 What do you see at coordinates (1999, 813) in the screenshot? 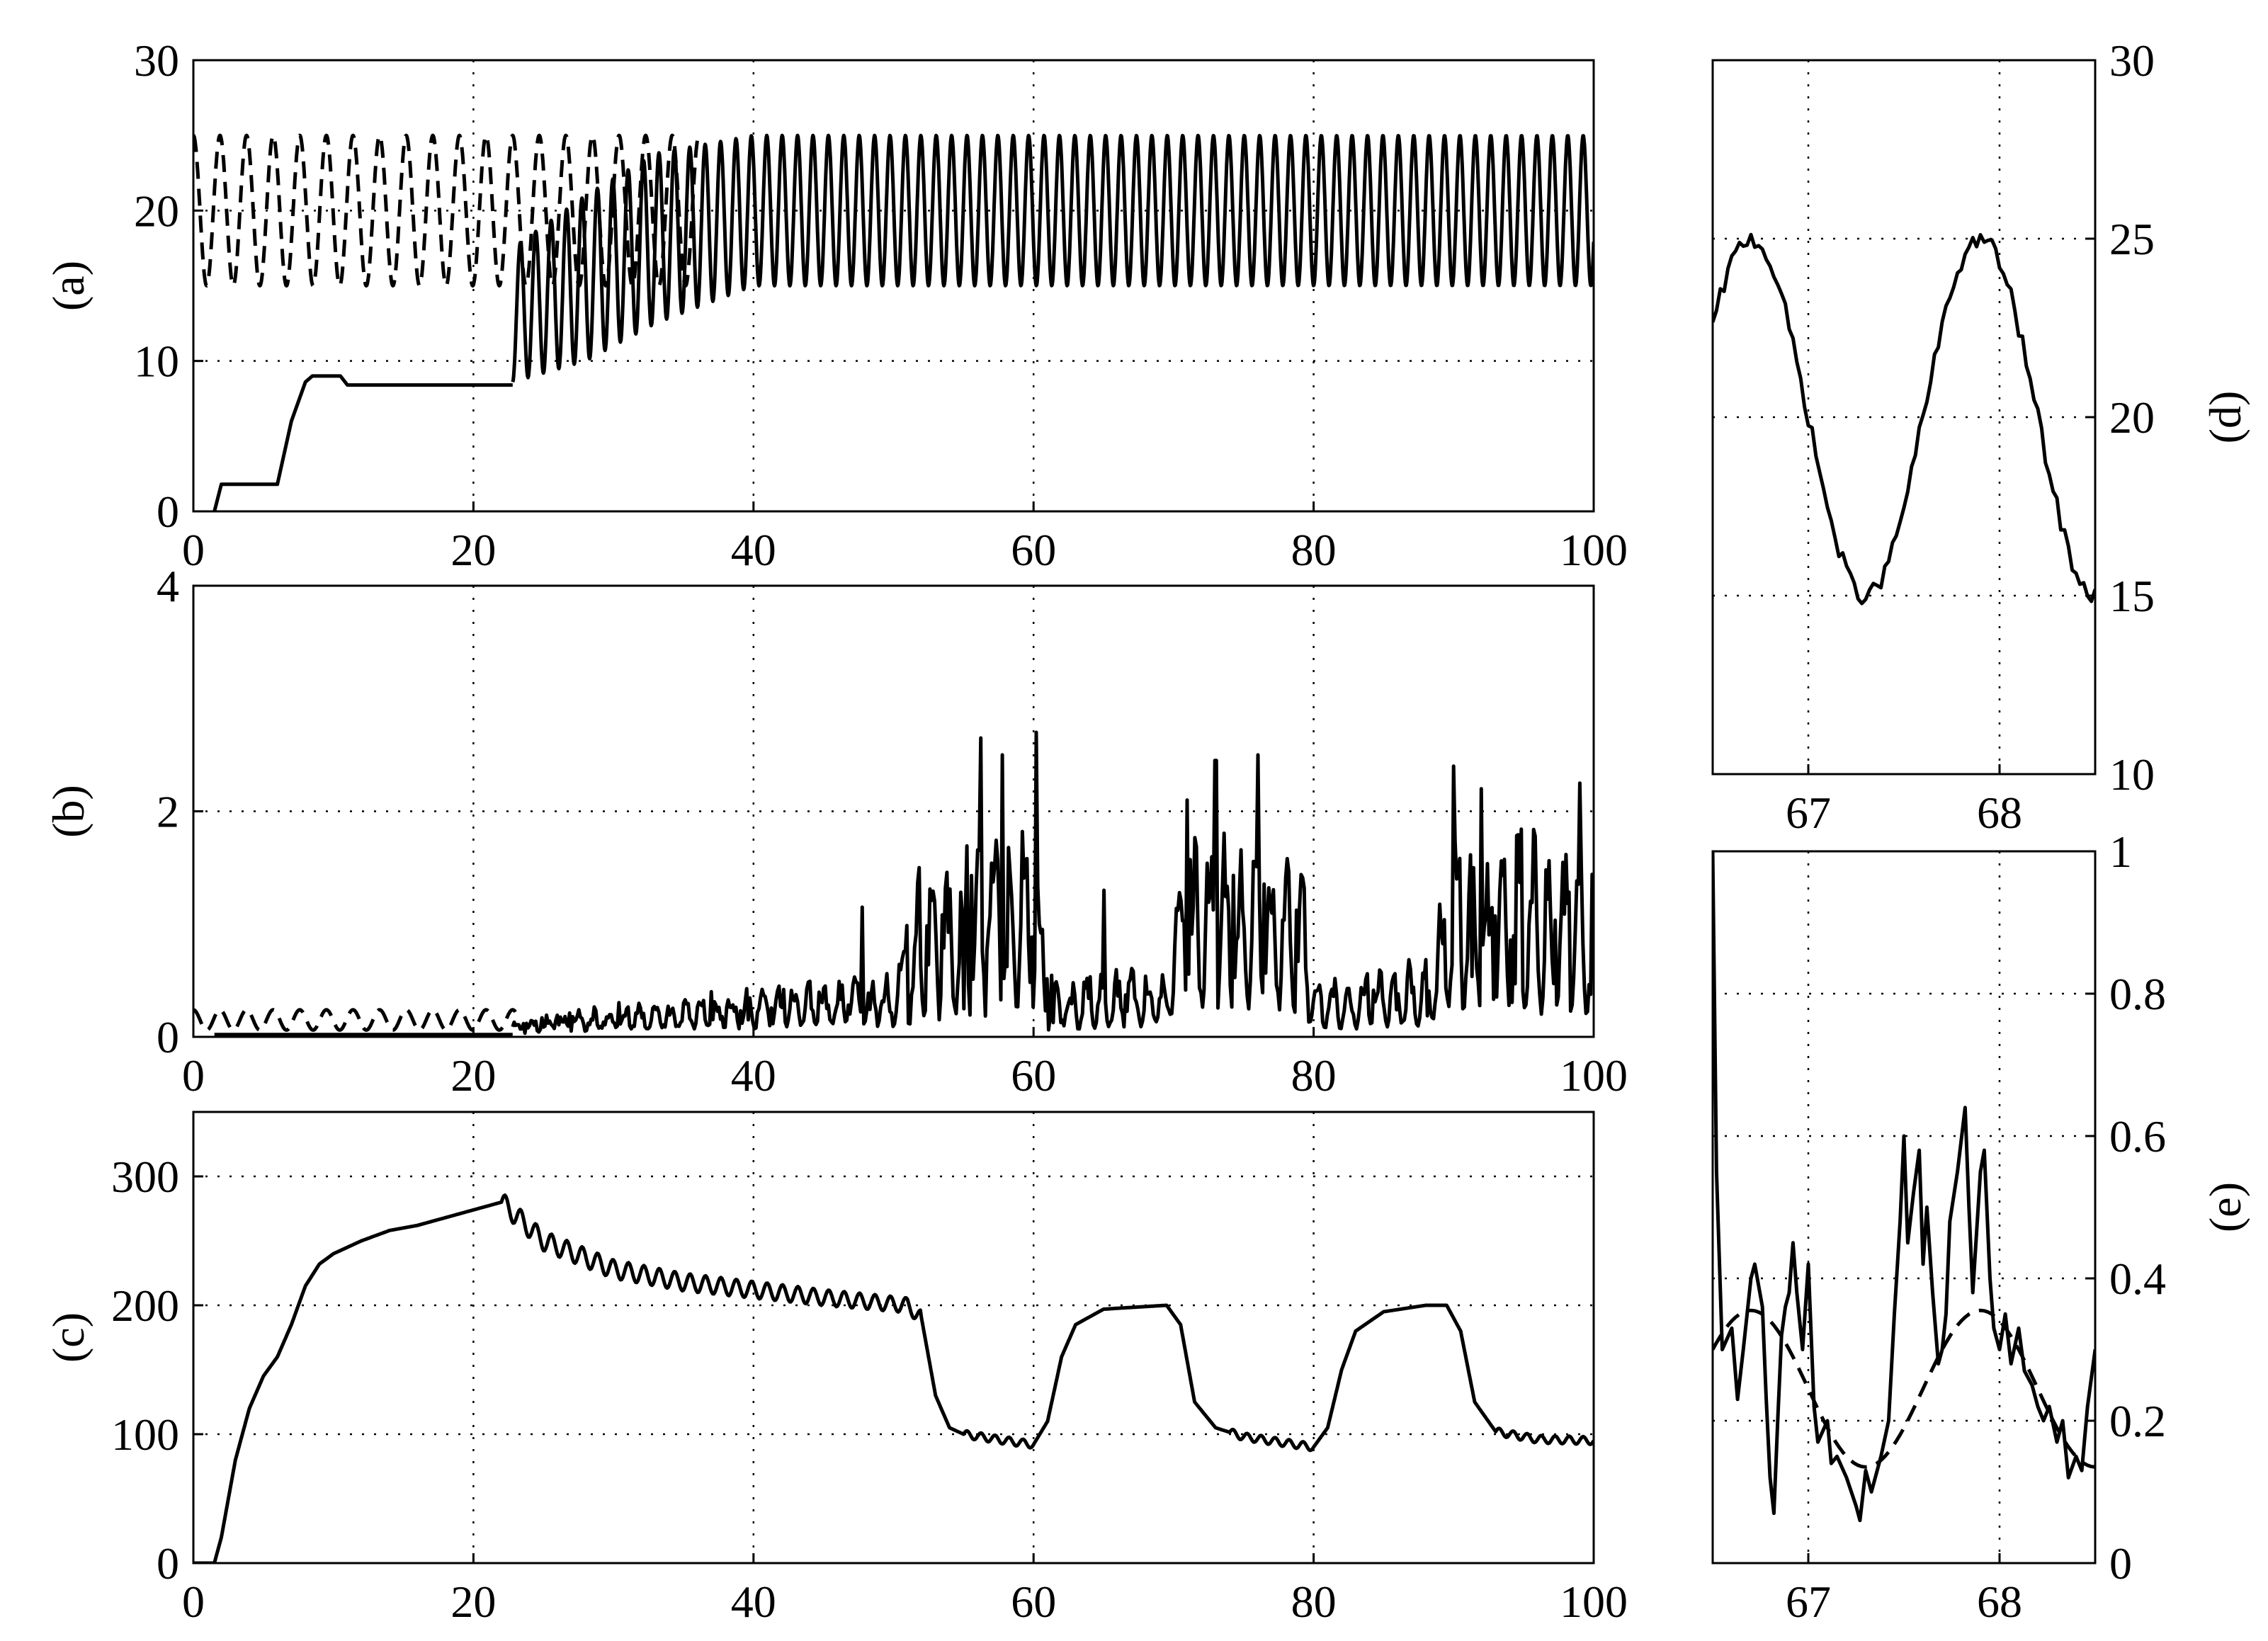
I see `panel-d-xtick-label-68: 68` at bounding box center [1999, 813].